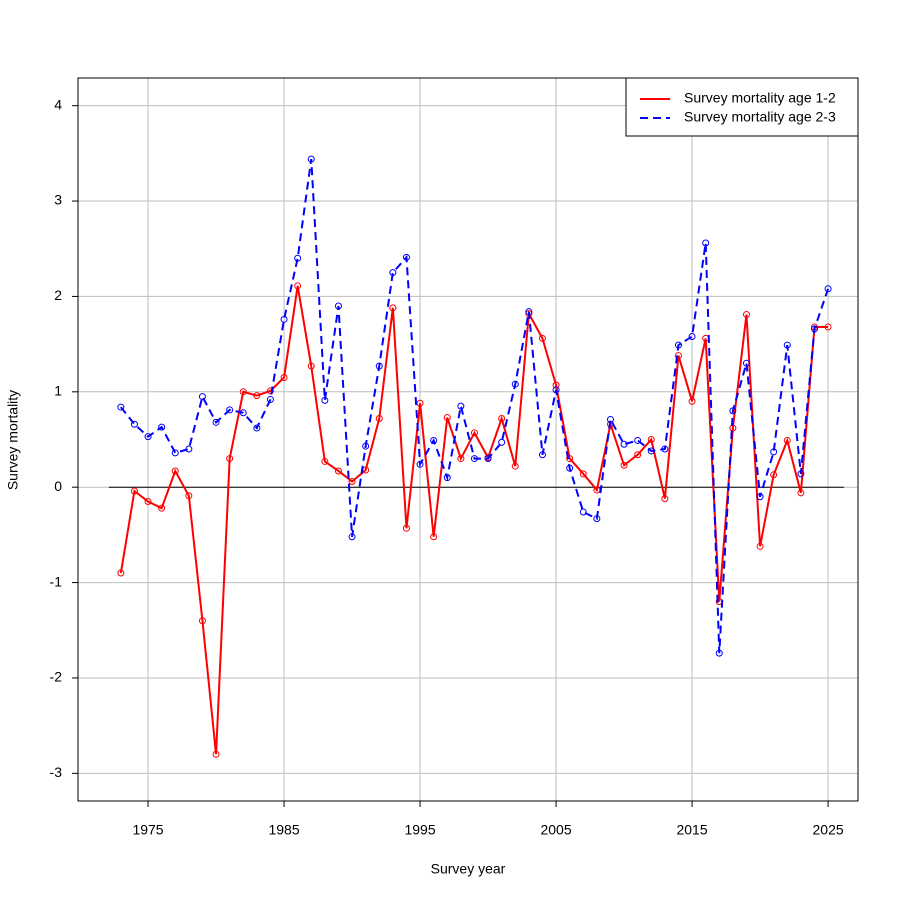 The image size is (899, 899). Describe the element at coordinates (58, 104) in the screenshot. I see `y-tick-label: 4` at that location.